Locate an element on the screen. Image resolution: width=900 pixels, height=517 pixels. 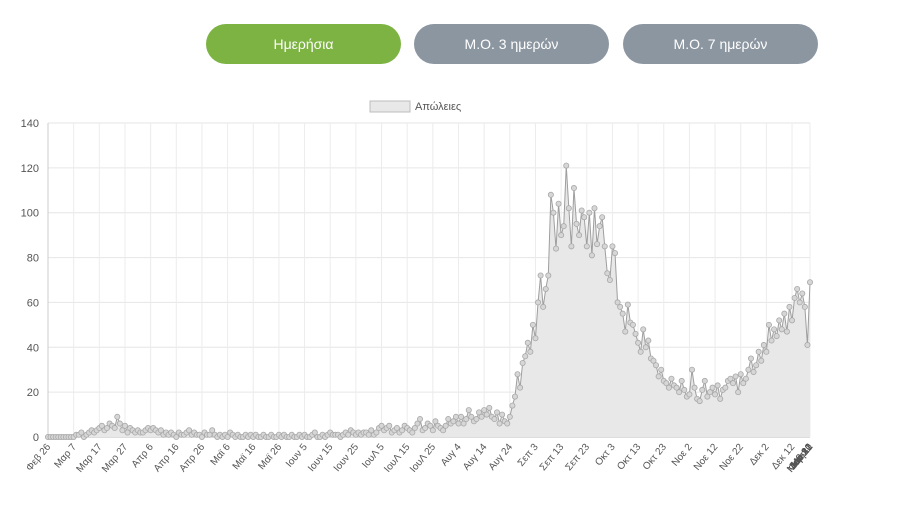
chart-legend: Απώλειες is located at coordinates (415, 106).